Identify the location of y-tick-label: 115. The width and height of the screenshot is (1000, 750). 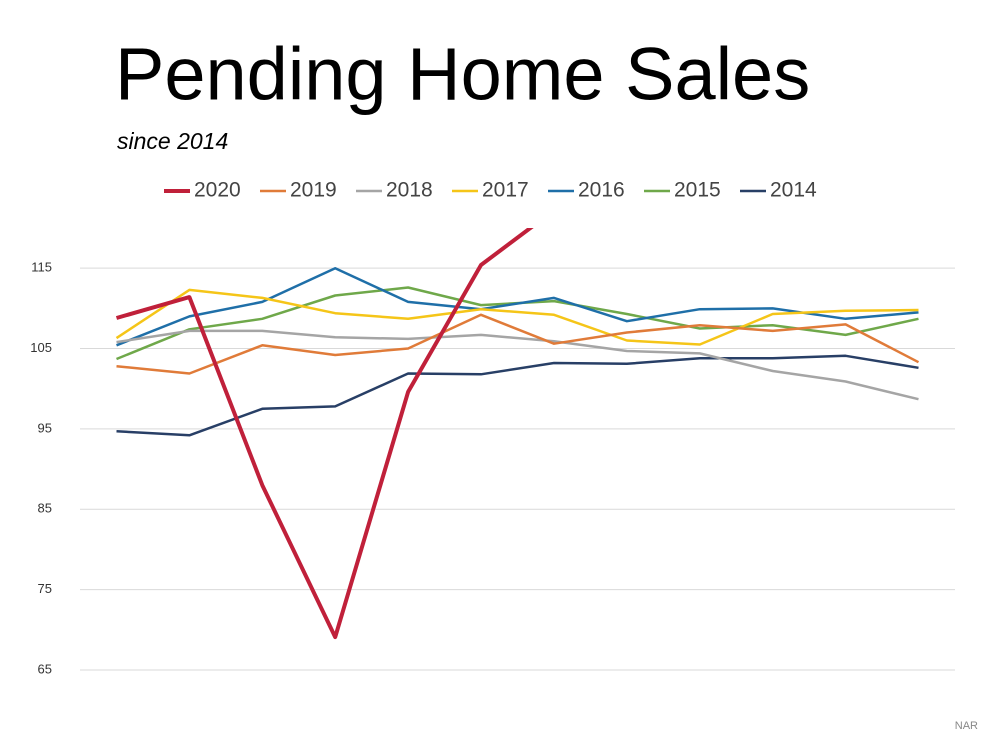
(41, 267).